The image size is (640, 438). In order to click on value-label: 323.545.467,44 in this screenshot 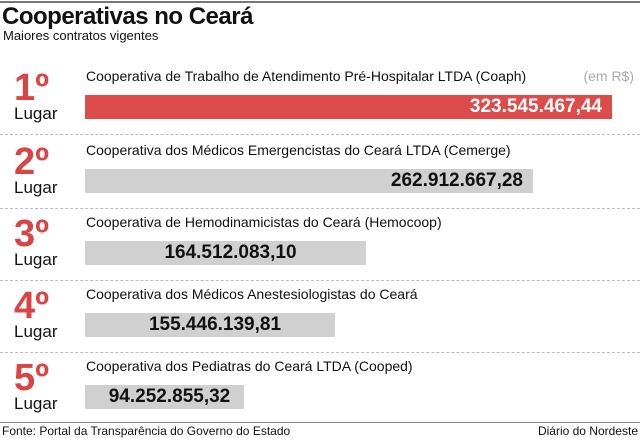, I will do `click(535, 106)`.